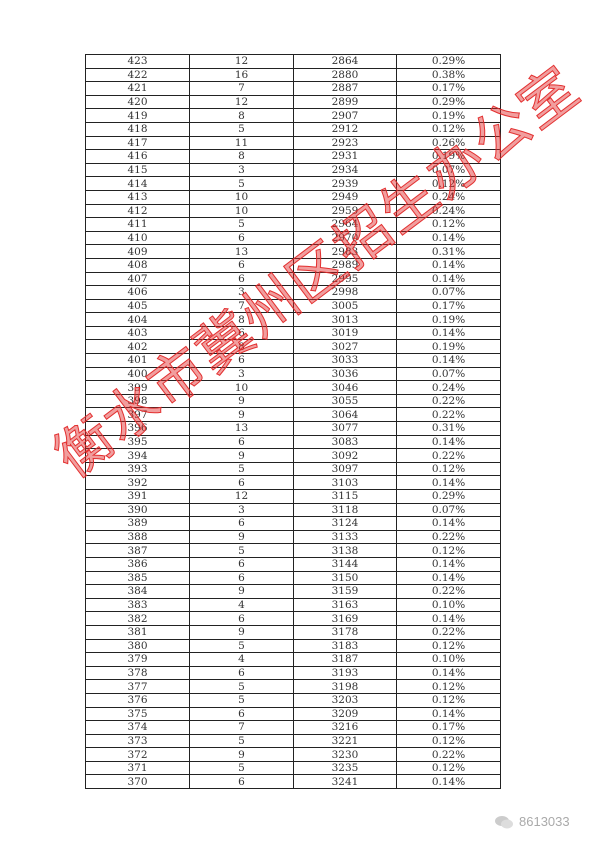 The width and height of the screenshot is (600, 848). I want to click on score-cell: 404, so click(137, 319).